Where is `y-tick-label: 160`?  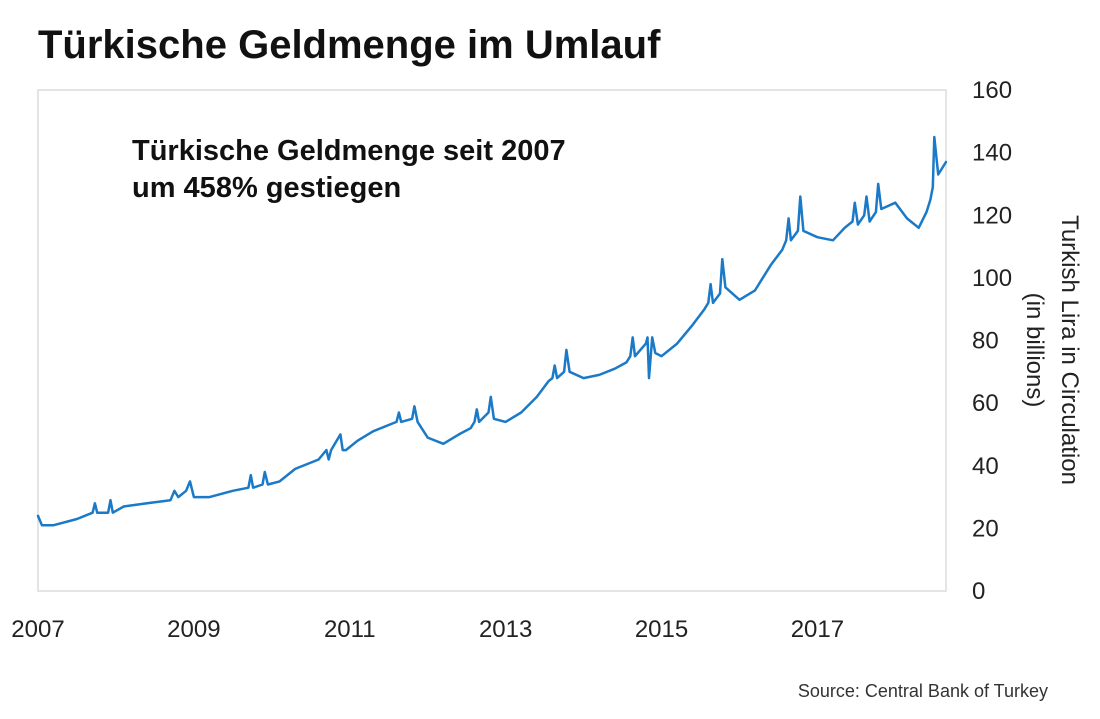
y-tick-label: 160 is located at coordinates (992, 90).